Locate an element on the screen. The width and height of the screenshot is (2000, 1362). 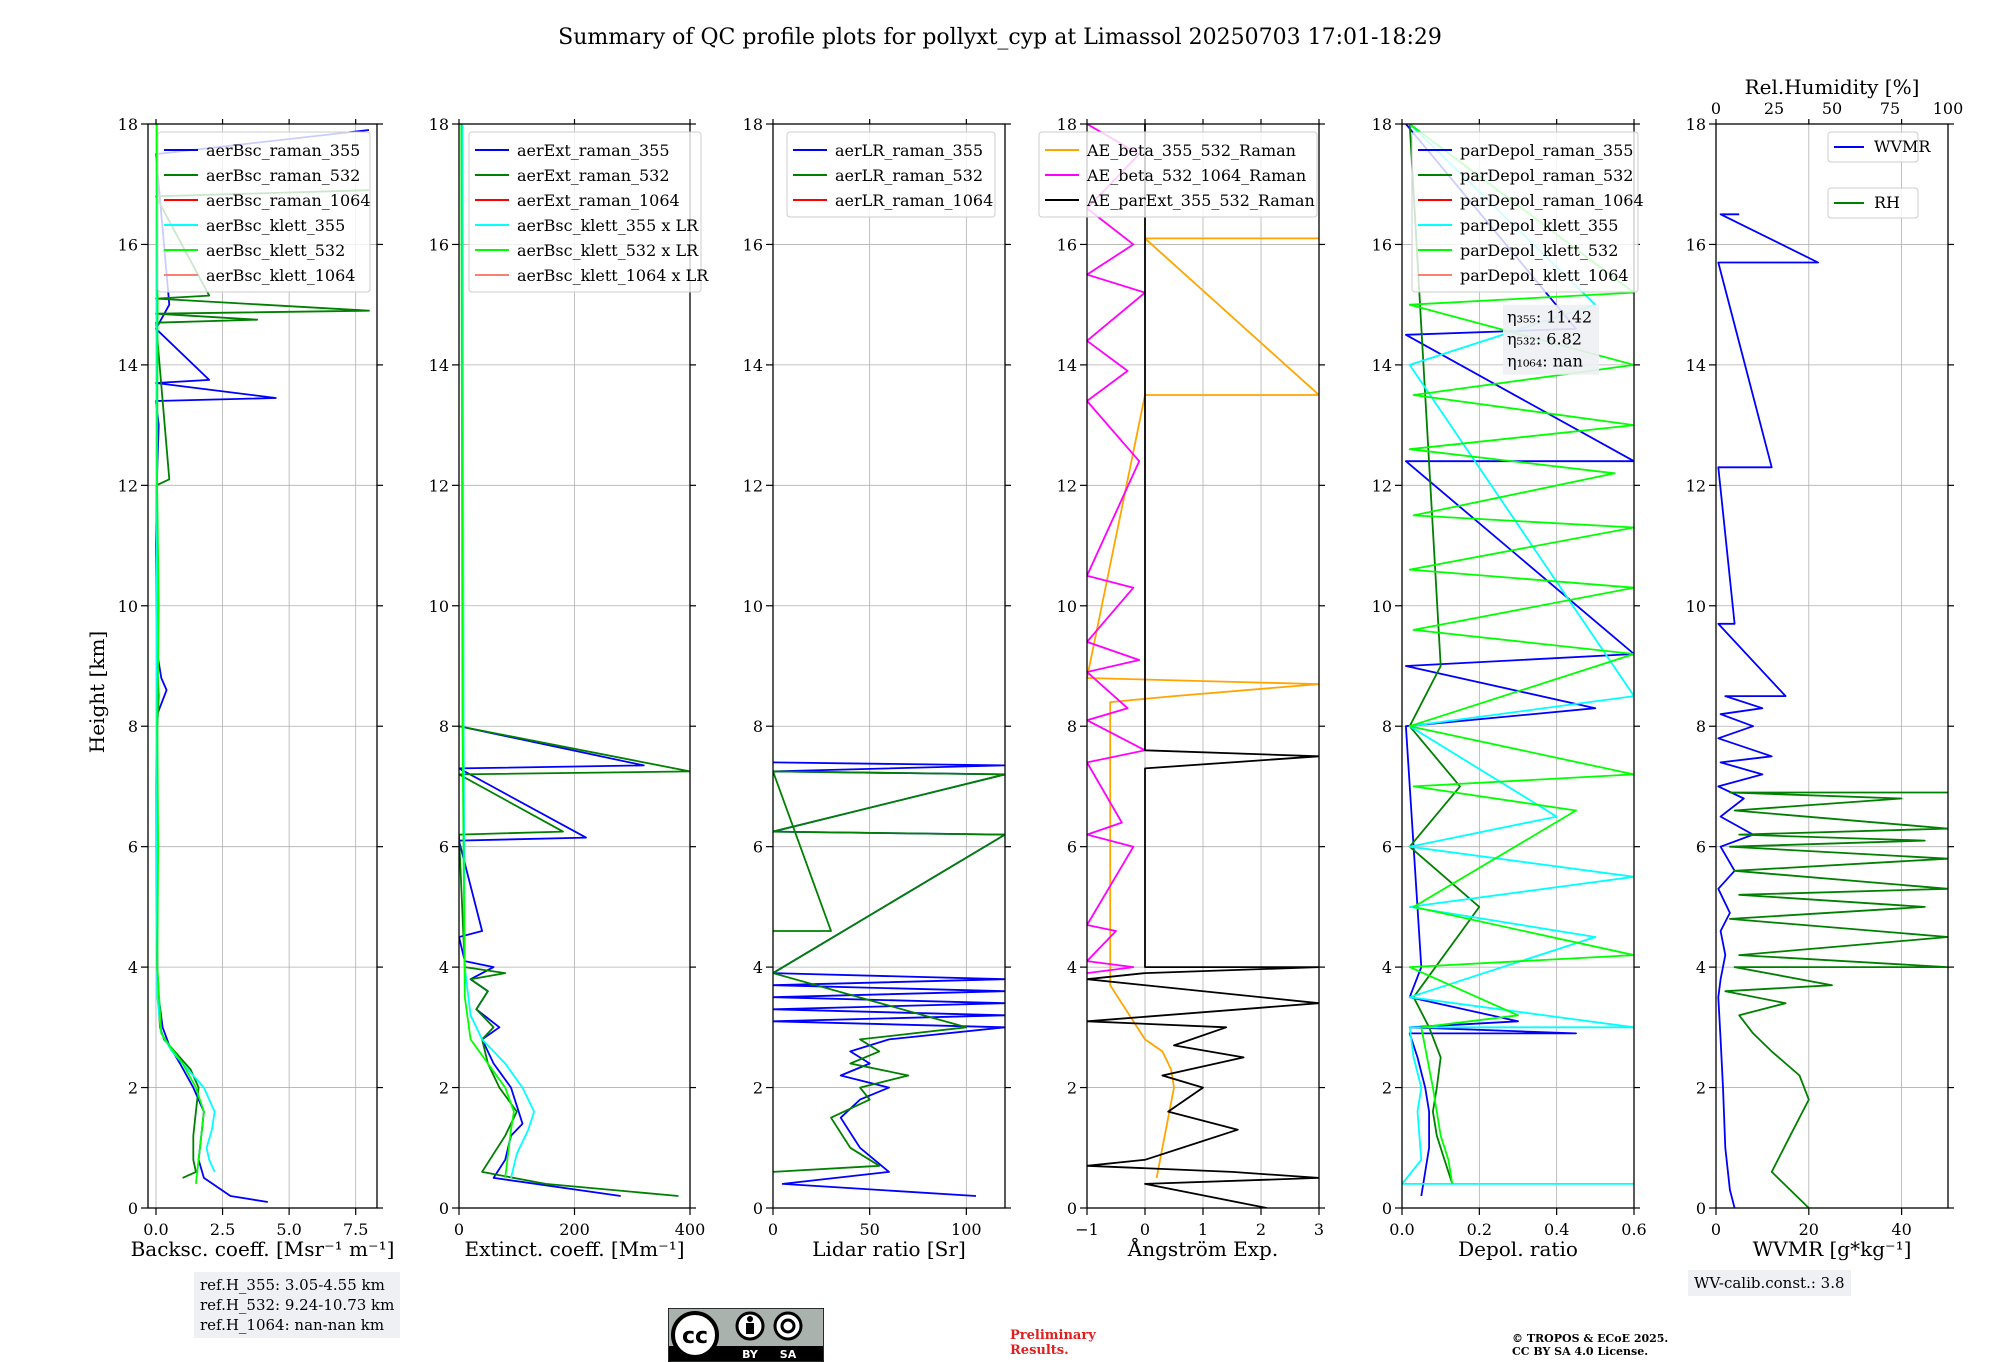
legend-entry: aerLR_raman_1064 is located at coordinates (914, 200).